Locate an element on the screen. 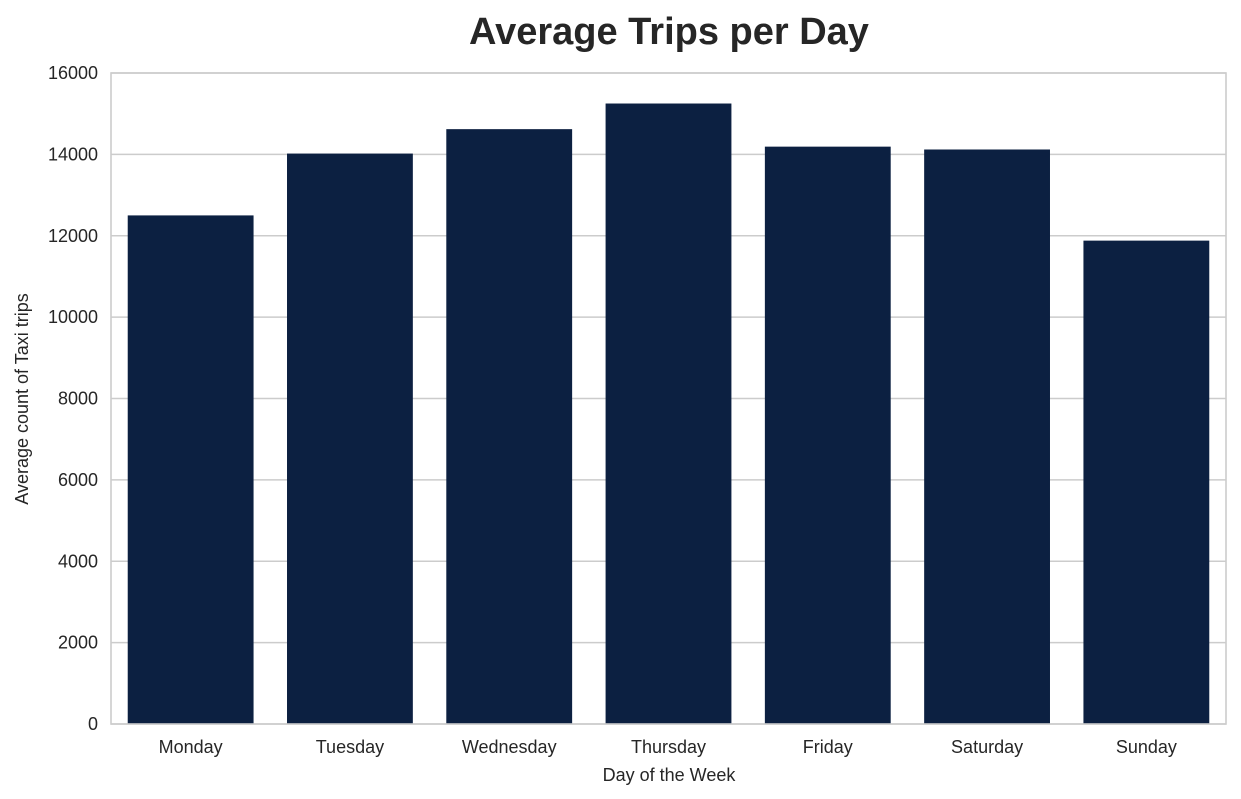 This screenshot has height=799, width=1241. x-tick-label: Wednesday is located at coordinates (509, 747).